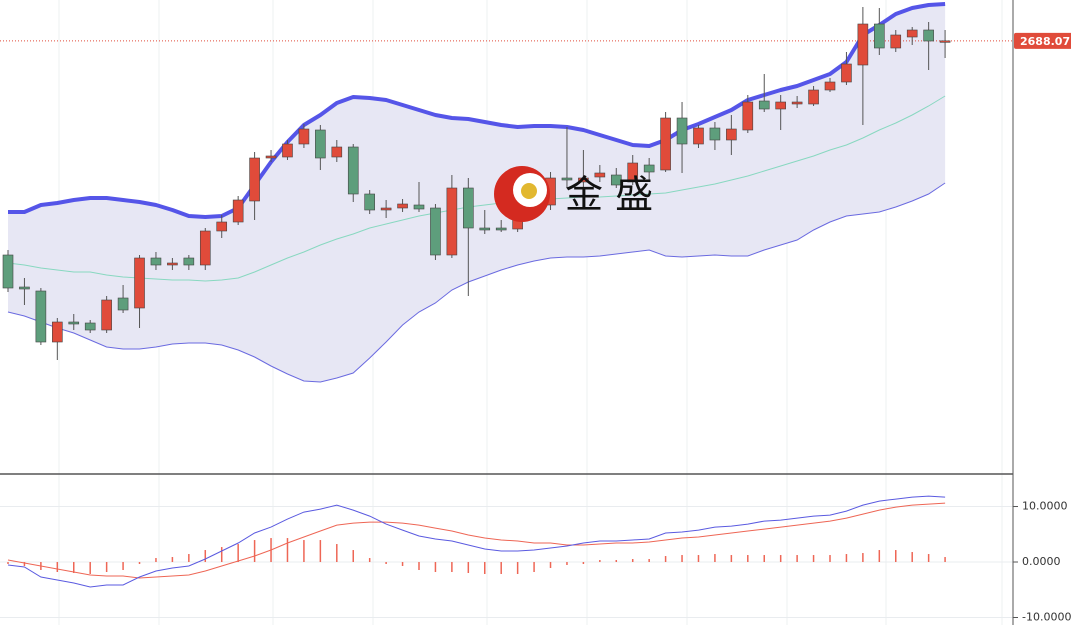 This screenshot has height=625, width=1071. What do you see at coordinates (1045, 506) in the screenshot?
I see `y-tick-label: 10.0000` at bounding box center [1045, 506].